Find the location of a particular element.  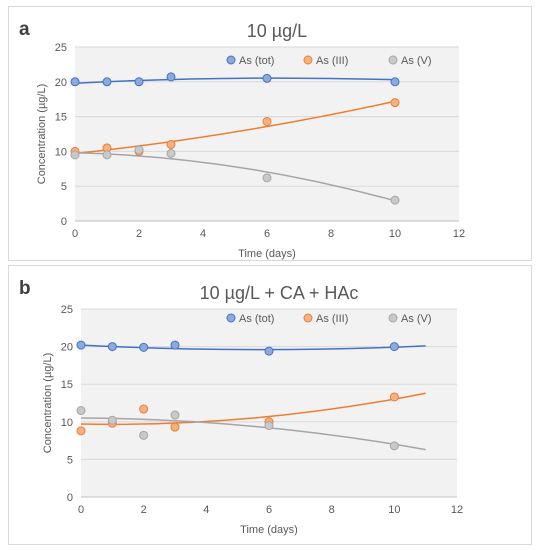

chart-title: 10 µg/L is located at coordinates (277, 31).